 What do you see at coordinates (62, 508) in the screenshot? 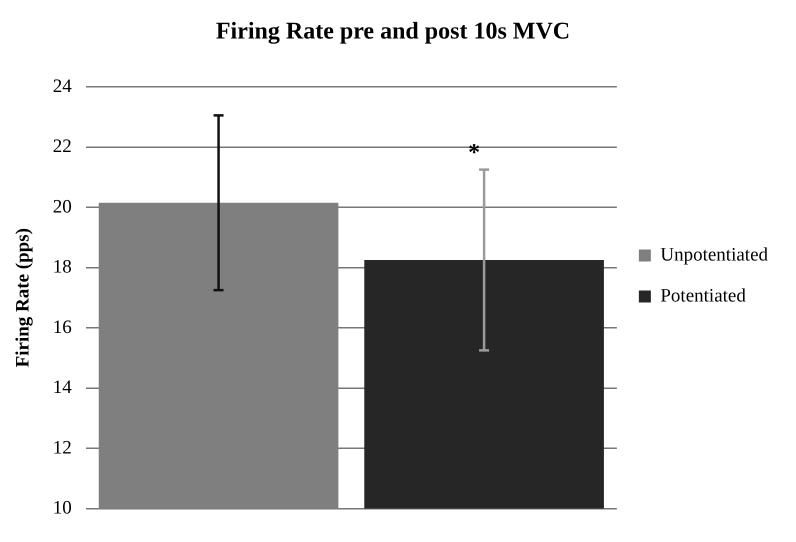
I see `y-tick-label: 10` at bounding box center [62, 508].